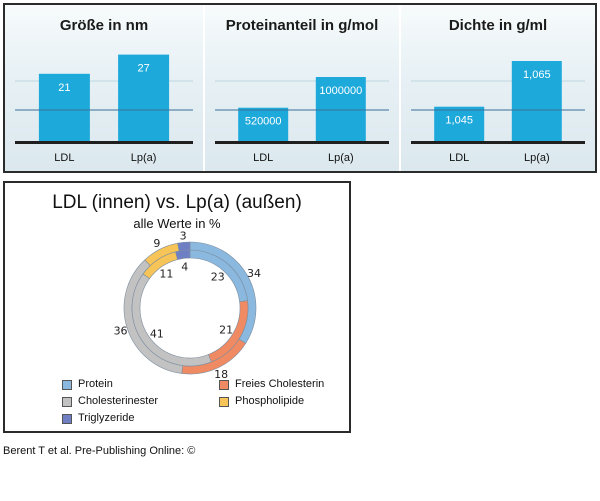  Describe the element at coordinates (183, 235) in the screenshot. I see `outer-ring-value-label: 3` at that location.